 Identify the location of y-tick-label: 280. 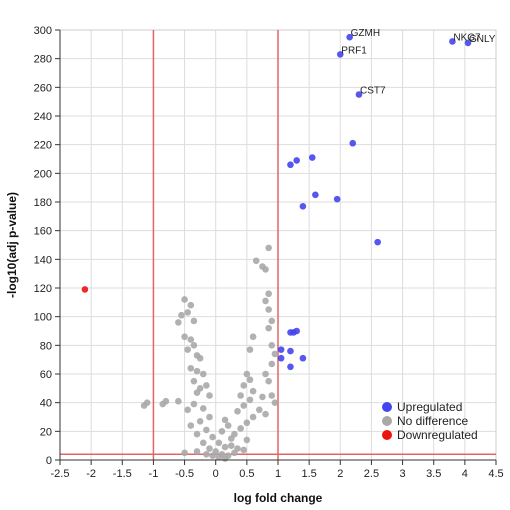
(43, 60).